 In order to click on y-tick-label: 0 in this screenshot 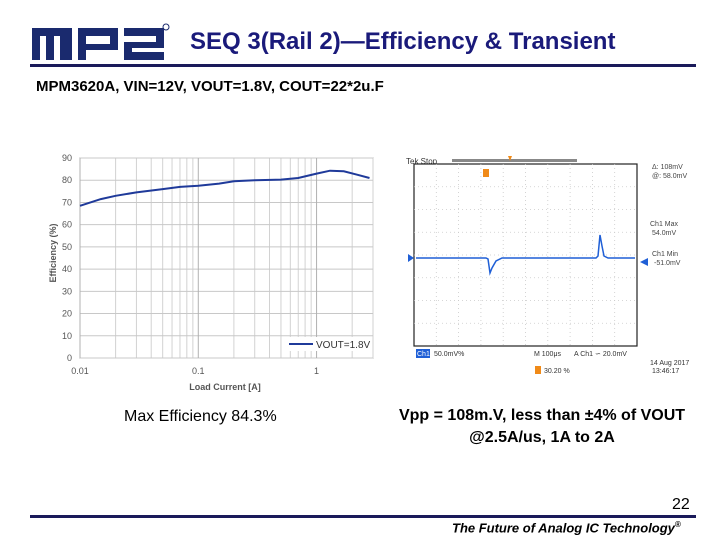, I will do `click(69, 358)`.